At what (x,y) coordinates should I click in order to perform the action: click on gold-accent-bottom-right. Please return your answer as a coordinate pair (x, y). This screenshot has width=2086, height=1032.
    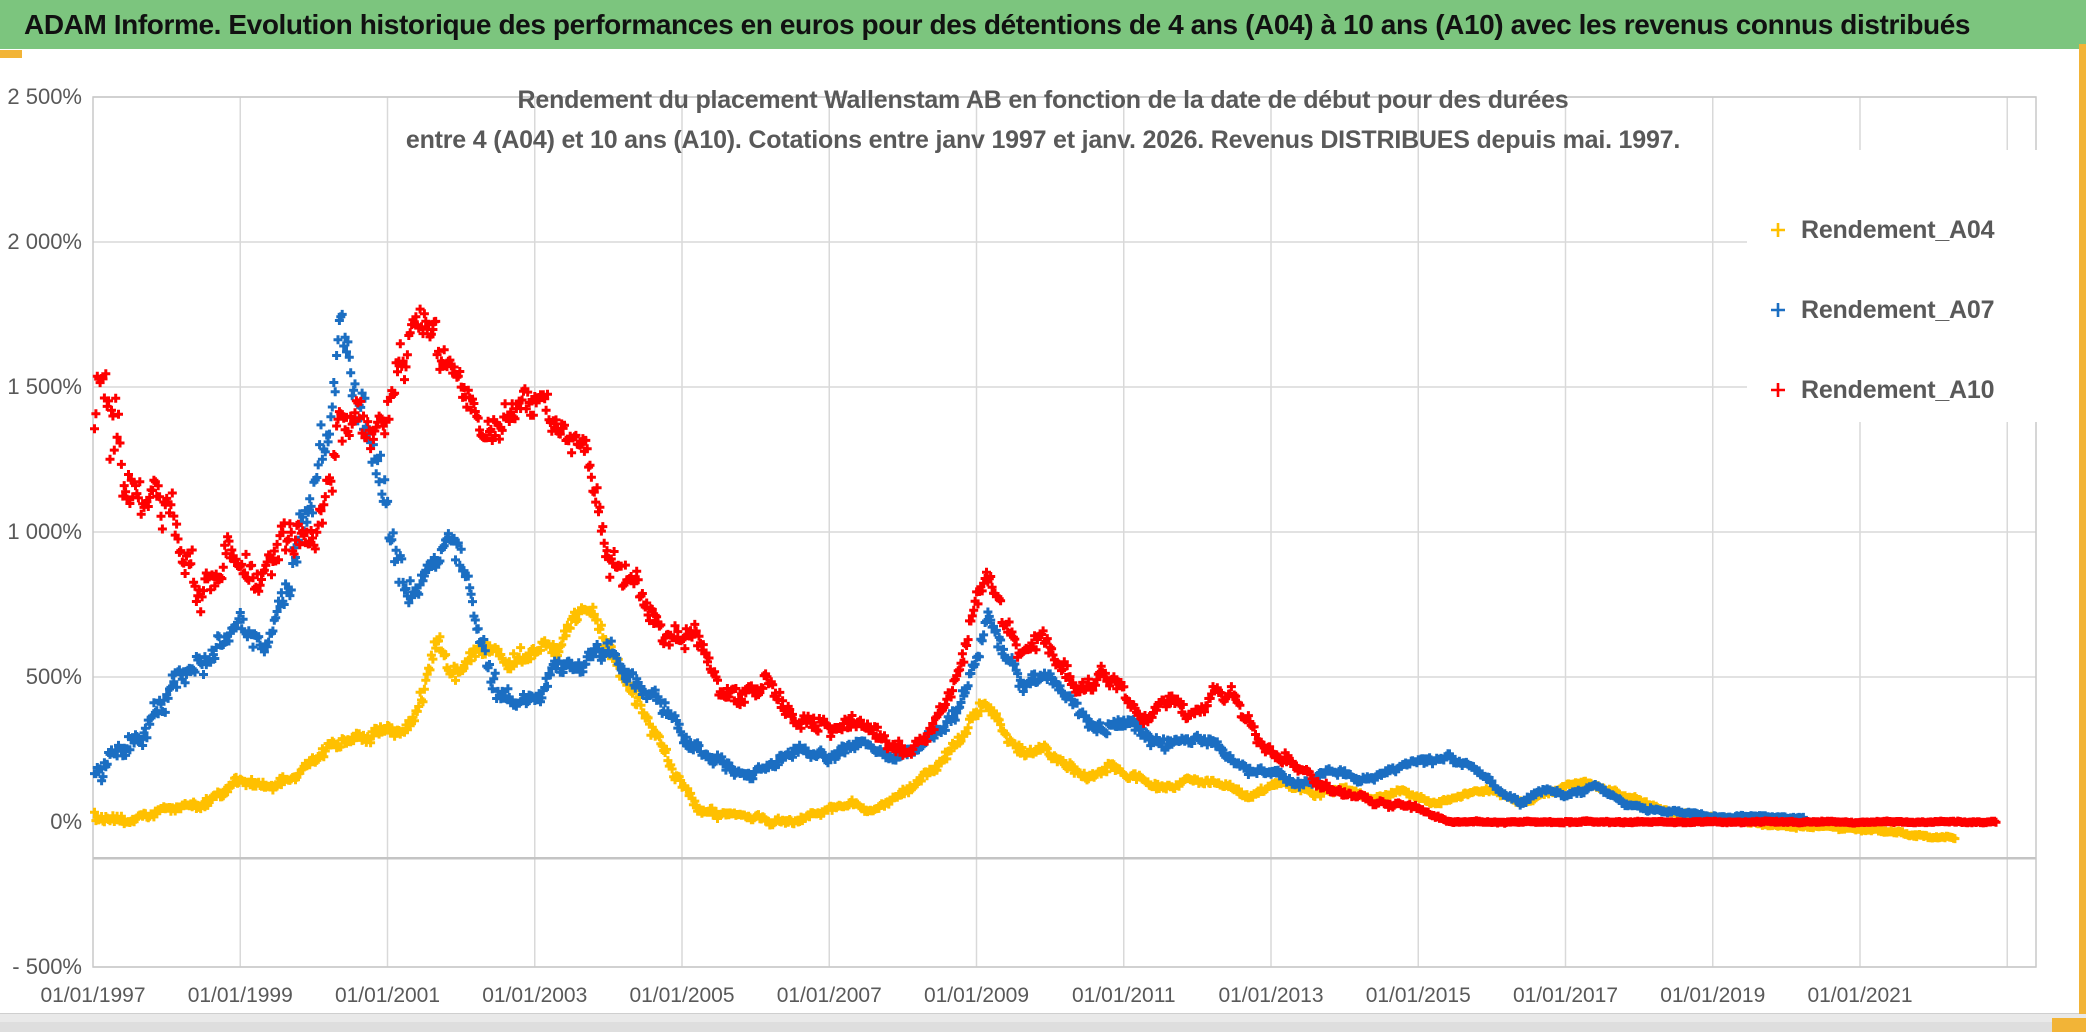
    Looking at the image, I should click on (2069, 1025).